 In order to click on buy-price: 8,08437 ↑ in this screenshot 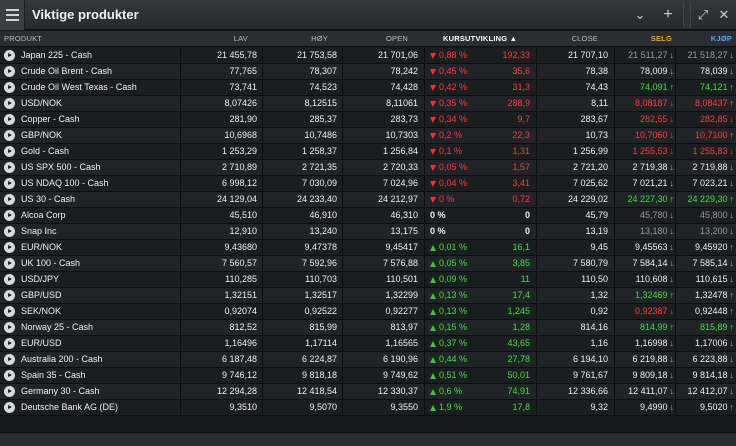, I will do `click(705, 103)`.